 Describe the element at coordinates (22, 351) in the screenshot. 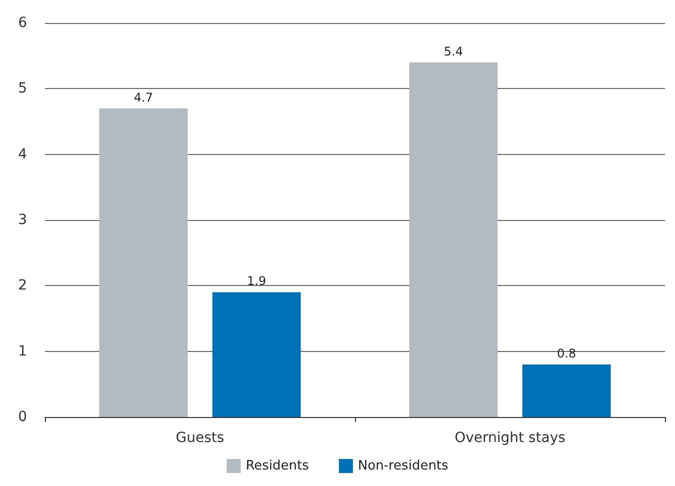

I see `y-tick-label: 1` at that location.